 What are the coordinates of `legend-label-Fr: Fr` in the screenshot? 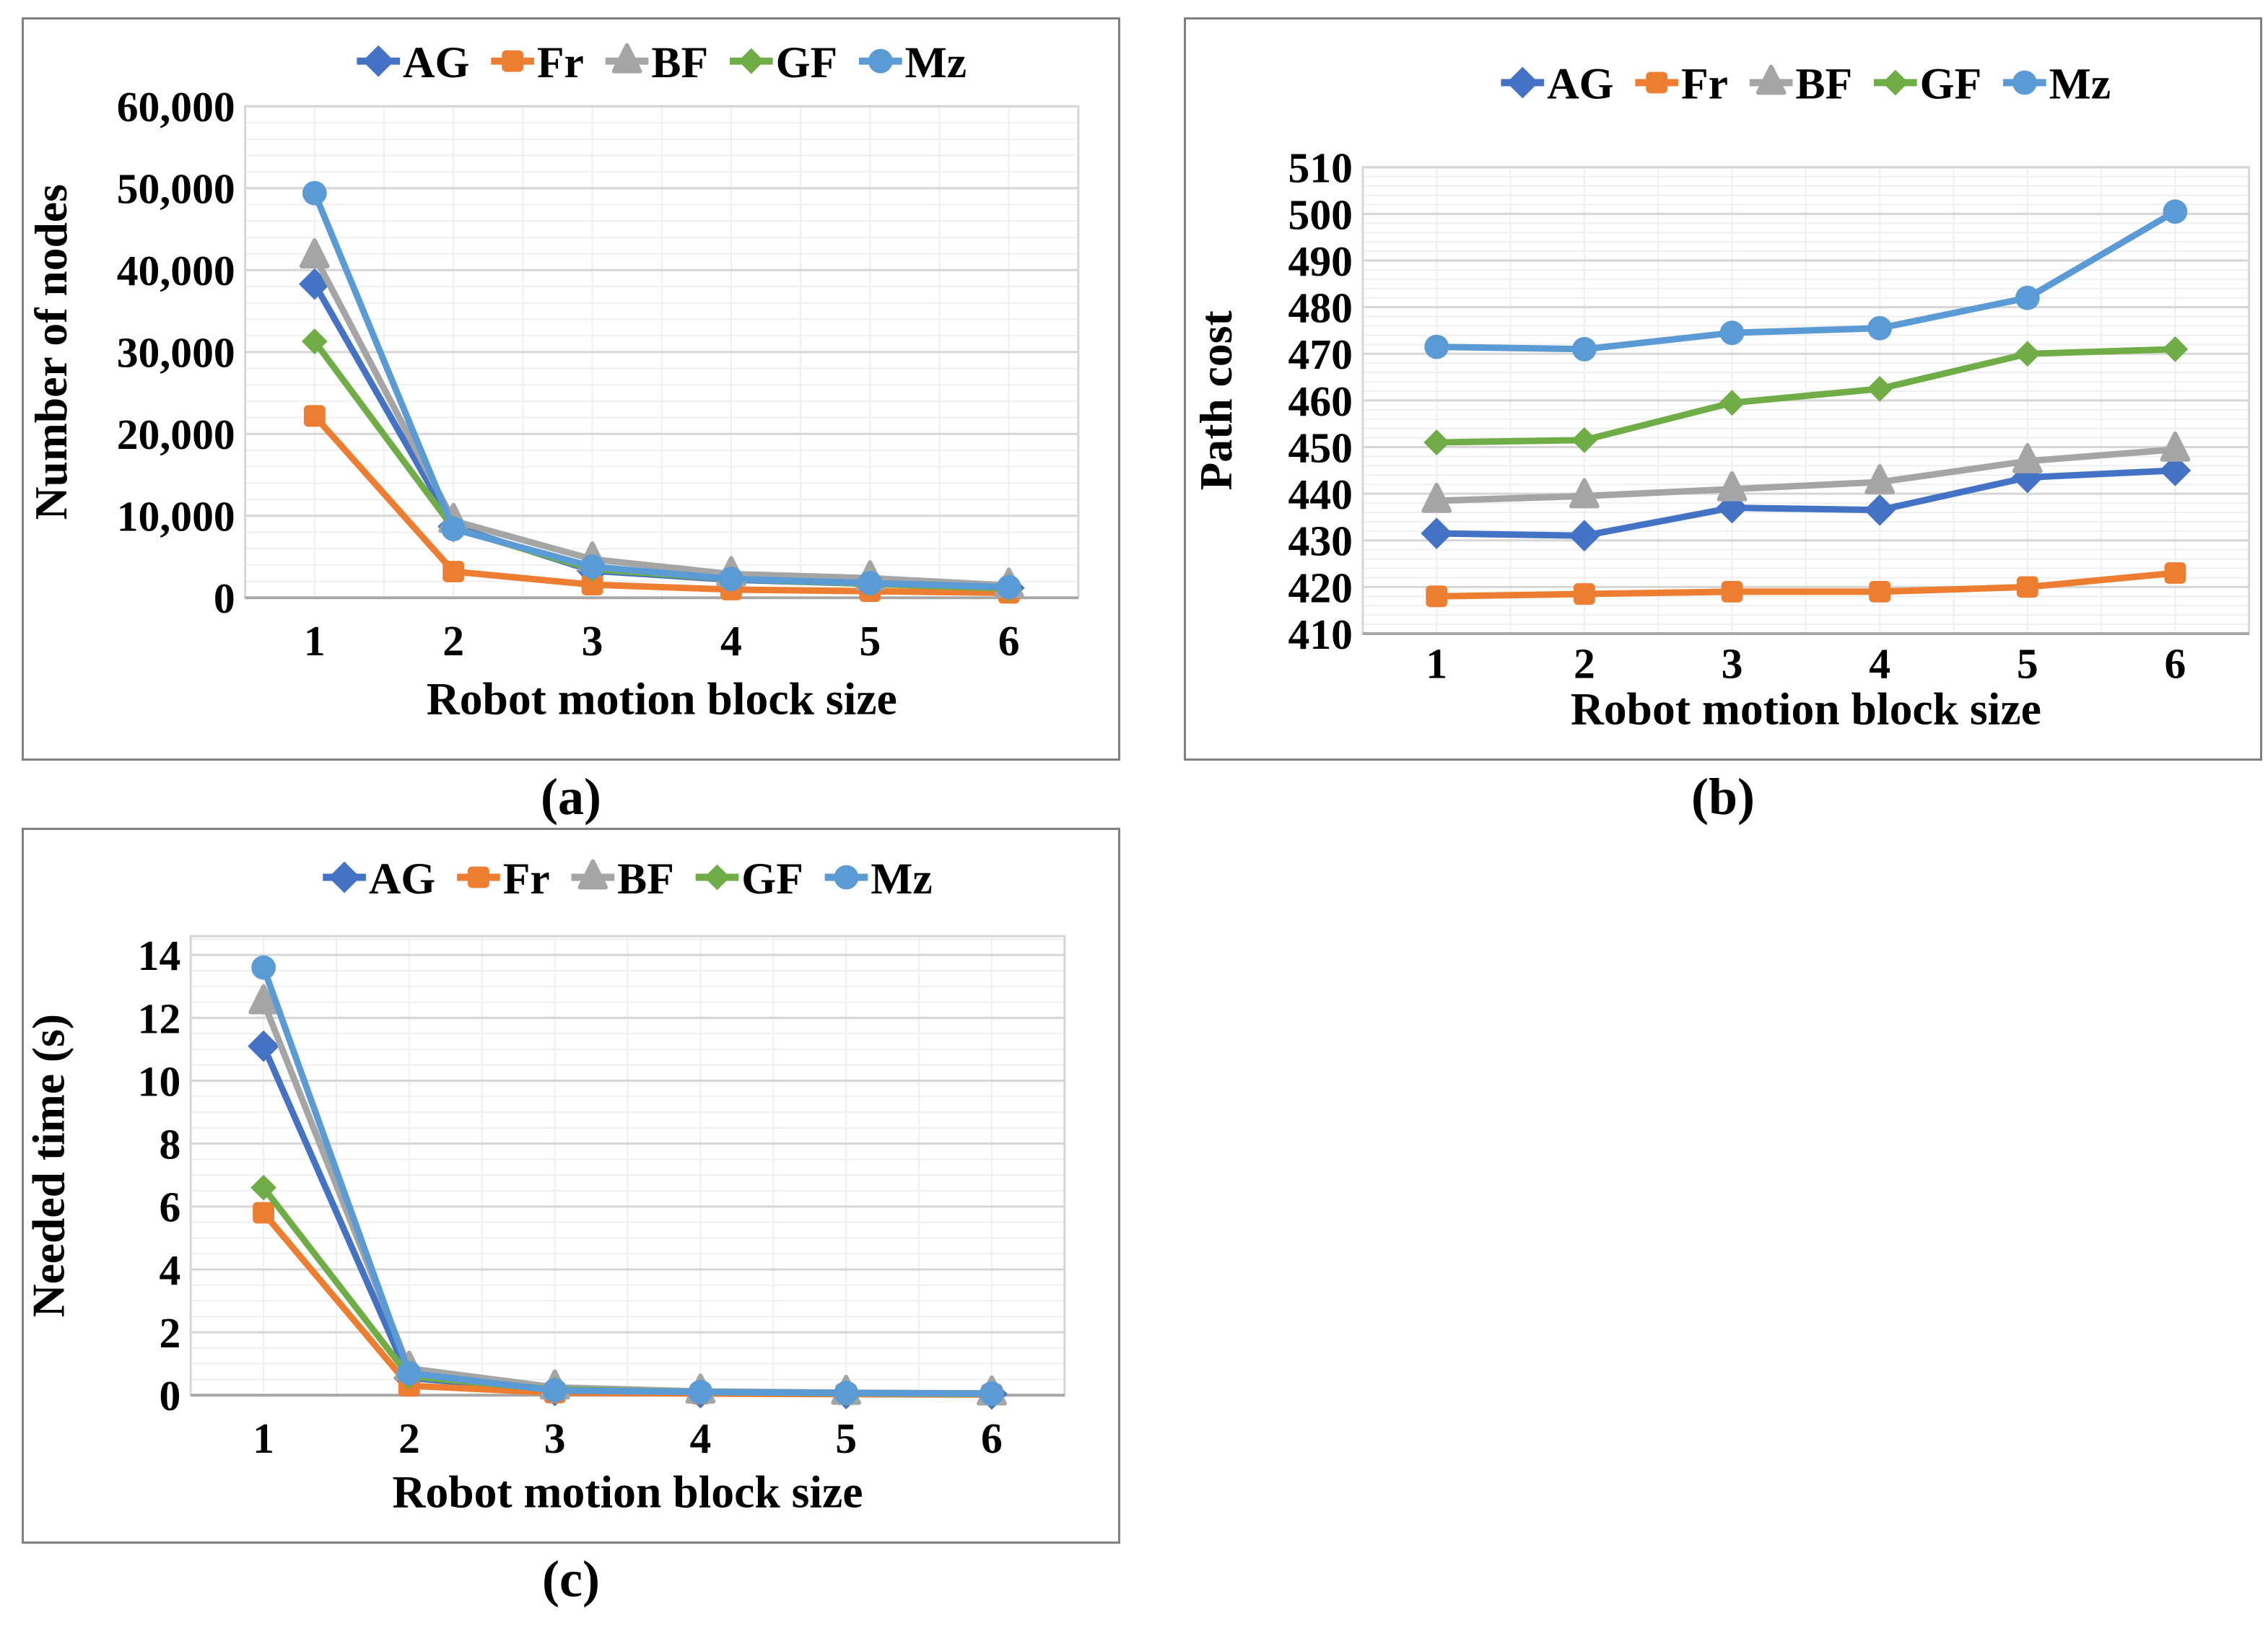 It's located at (526, 879).